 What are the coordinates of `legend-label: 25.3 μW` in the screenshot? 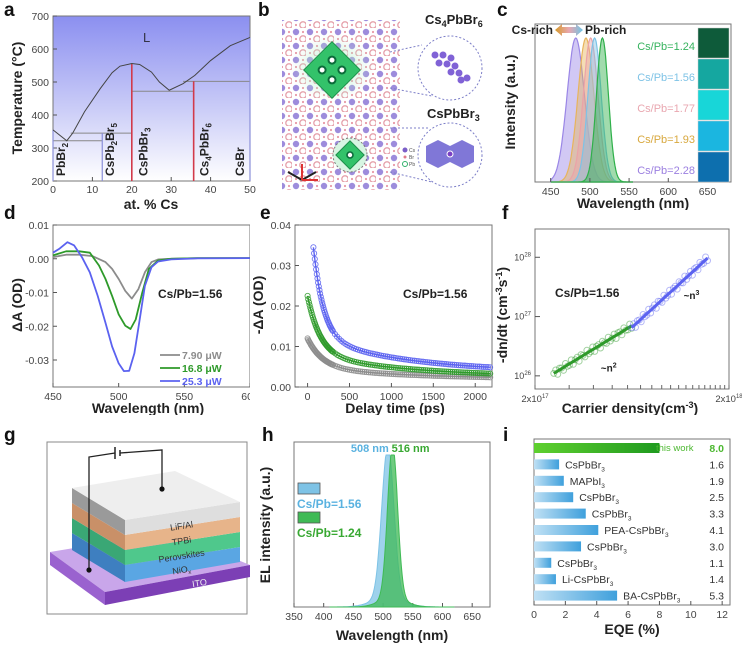 It's located at (202, 382).